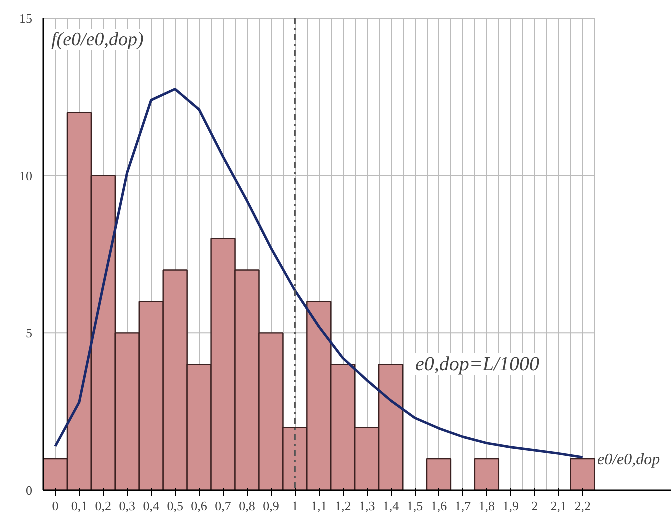 The width and height of the screenshot is (671, 522). What do you see at coordinates (478, 365) in the screenshot?
I see `annotation: e0,dop=L/1000` at bounding box center [478, 365].